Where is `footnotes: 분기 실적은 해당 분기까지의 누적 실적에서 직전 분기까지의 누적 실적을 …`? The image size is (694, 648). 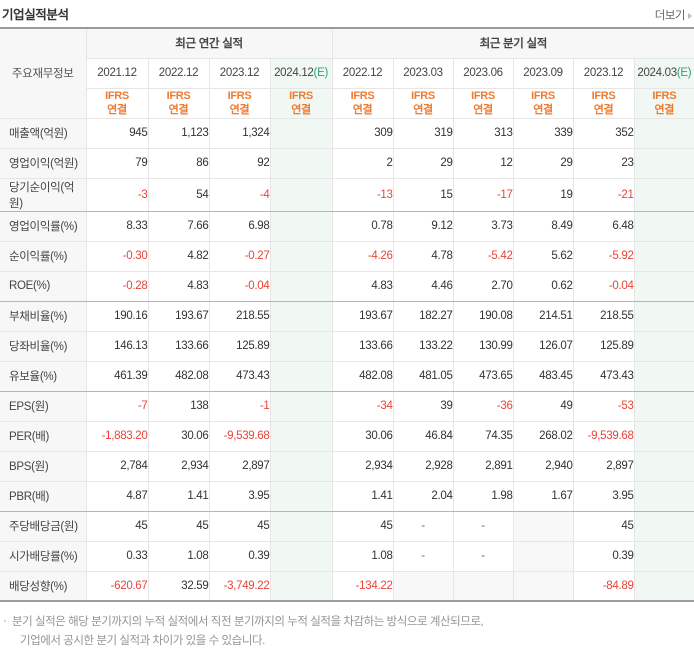 footnotes: 분기 실적은 해당 분기까지의 누적 실적에서 직전 분기까지의 누적 실적을 … is located at coordinates (347, 625).